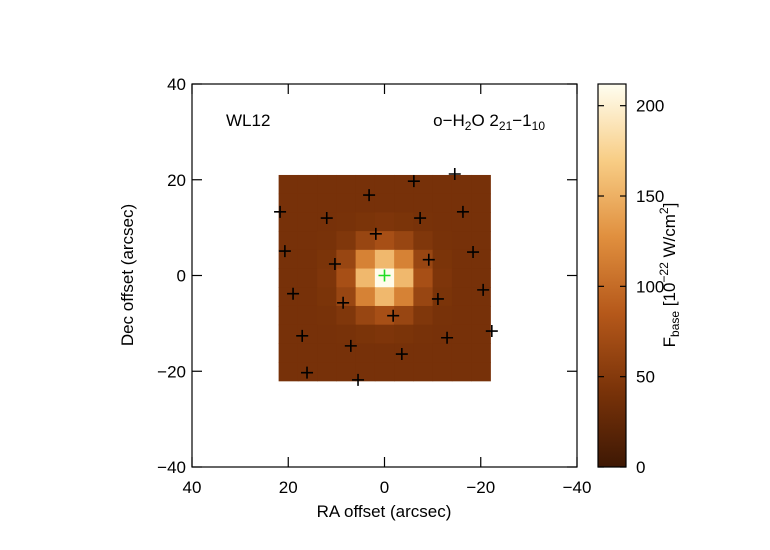  I want to click on colorbar-tick-label: 0, so click(640, 467).